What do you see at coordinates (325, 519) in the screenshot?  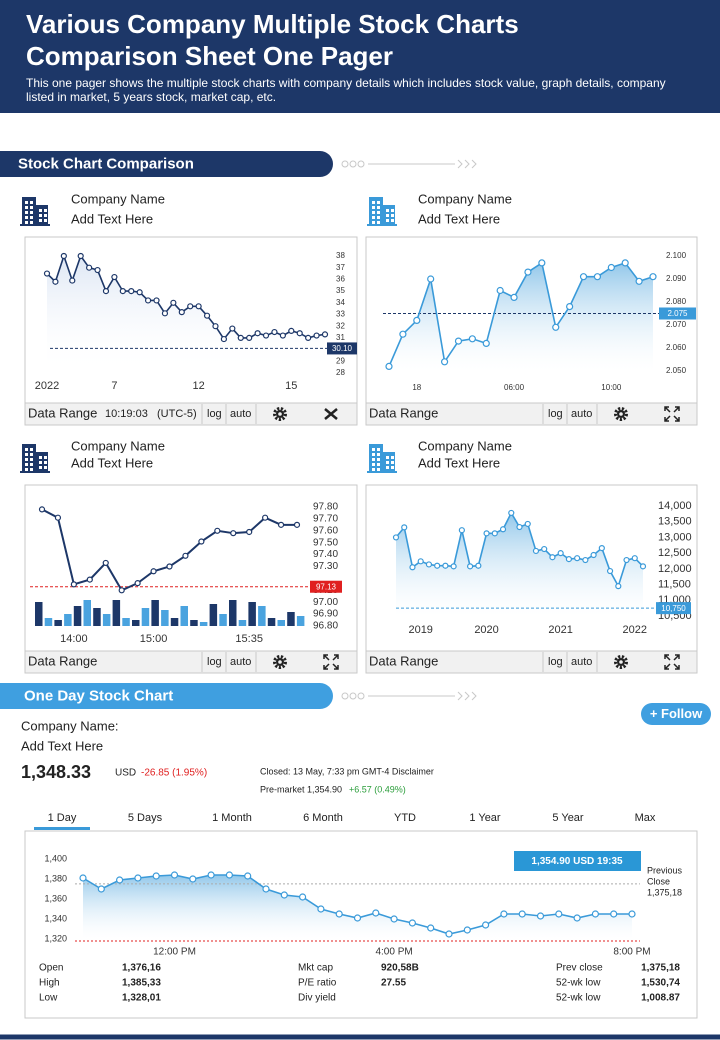 I see `y-tick-label: 97.70` at bounding box center [325, 519].